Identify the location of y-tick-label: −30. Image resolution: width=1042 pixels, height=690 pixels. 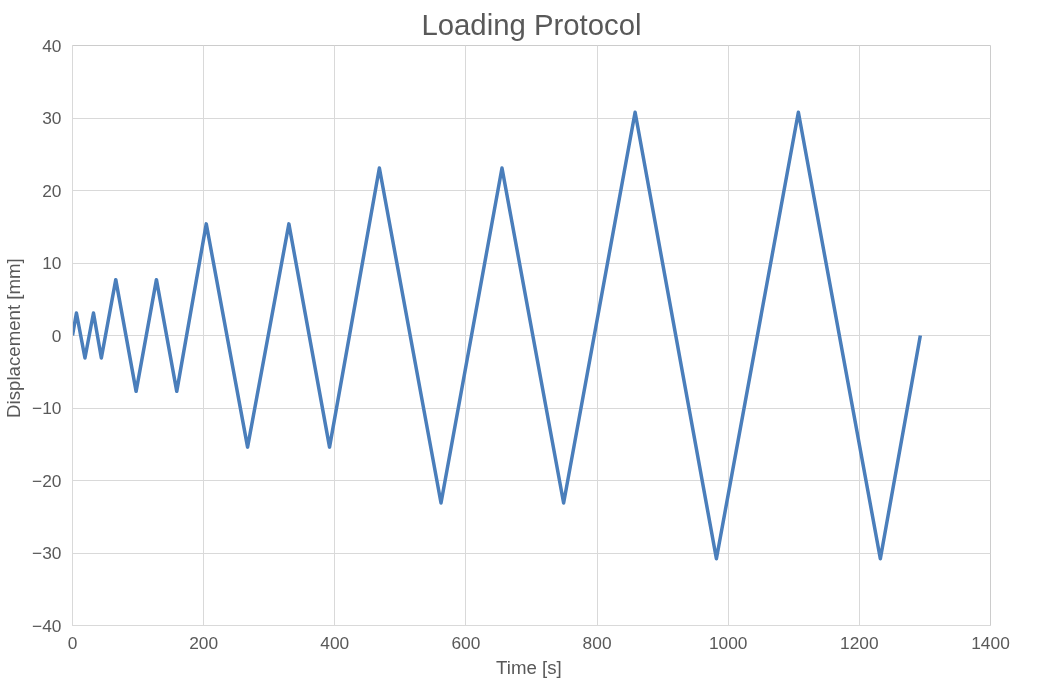
(47, 553).